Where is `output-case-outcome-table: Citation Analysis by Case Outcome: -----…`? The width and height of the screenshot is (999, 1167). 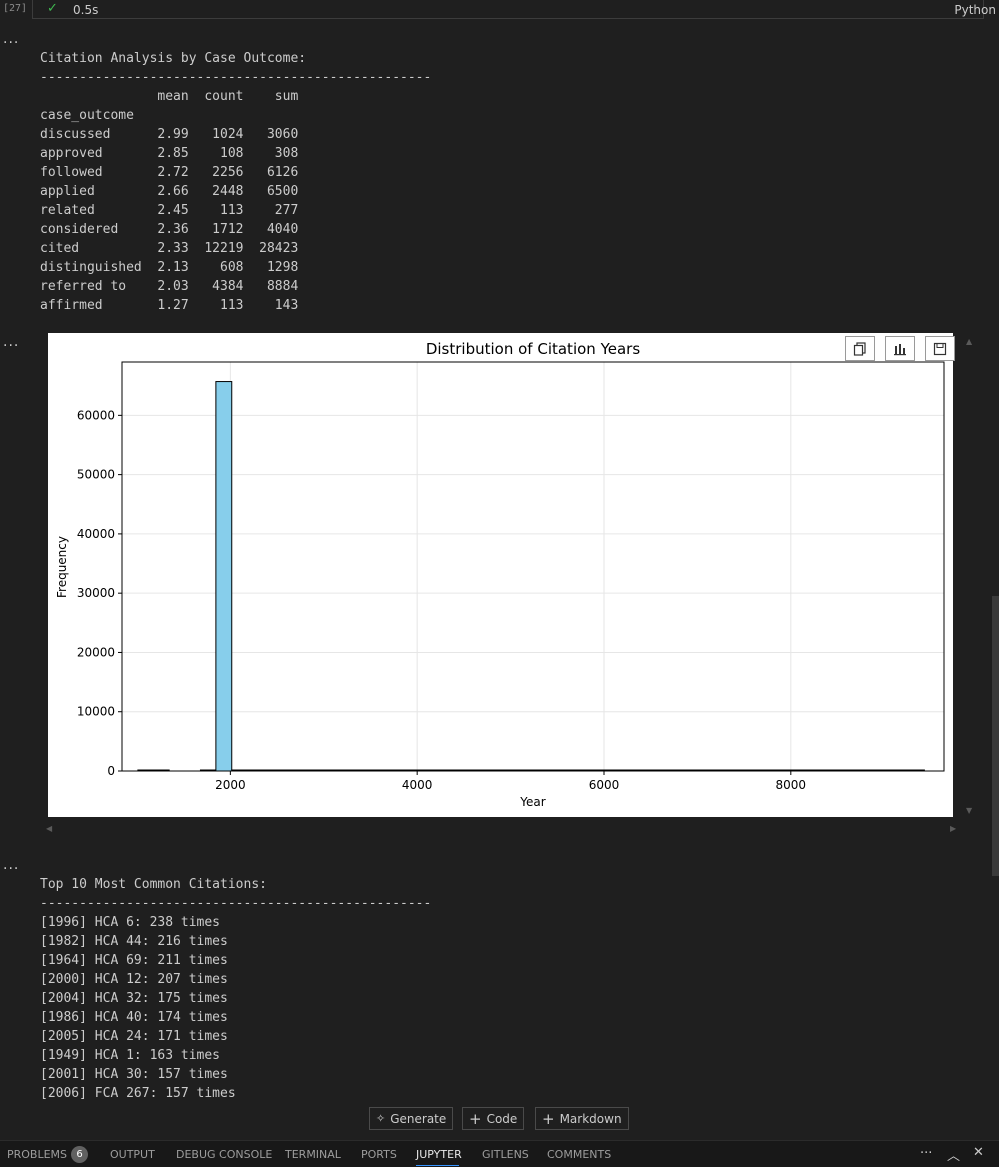
output-case-outcome-table: Citation Analysis by Case Outcome: -----… is located at coordinates (236, 182).